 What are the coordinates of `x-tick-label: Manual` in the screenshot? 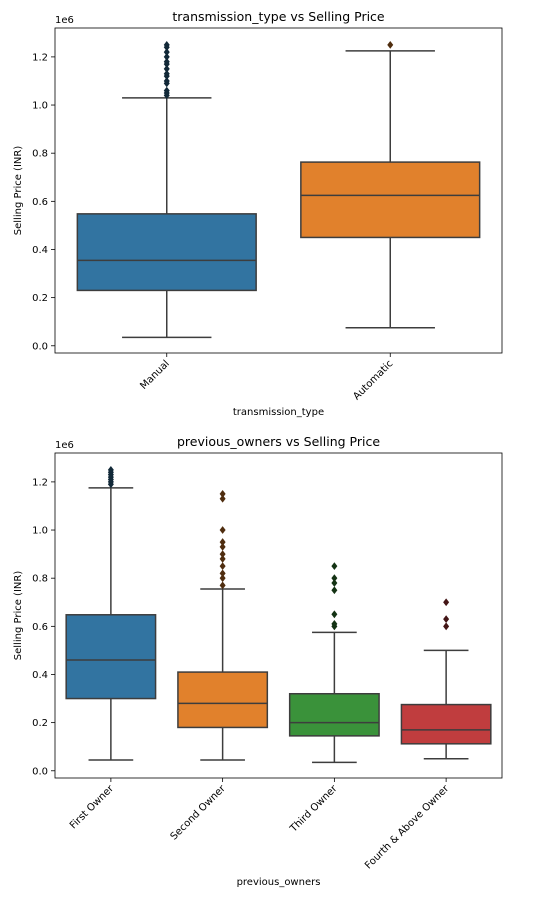 It's located at (154, 374).